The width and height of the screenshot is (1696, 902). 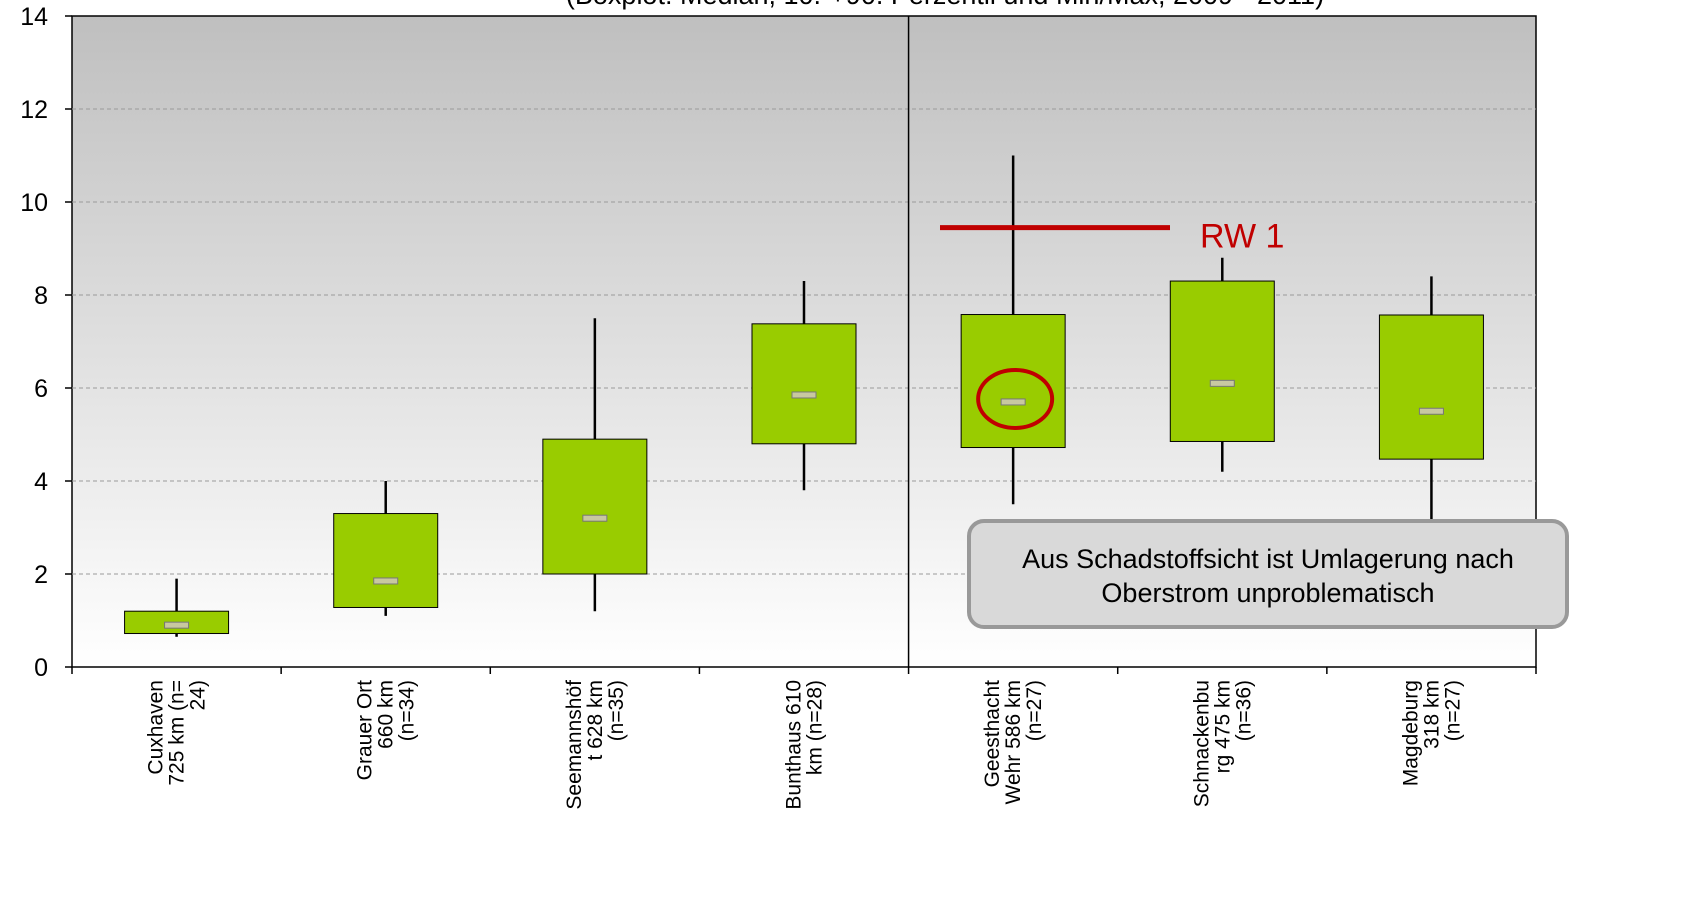 I want to click on reference-line-group: RW 1, so click(x=1112, y=324).